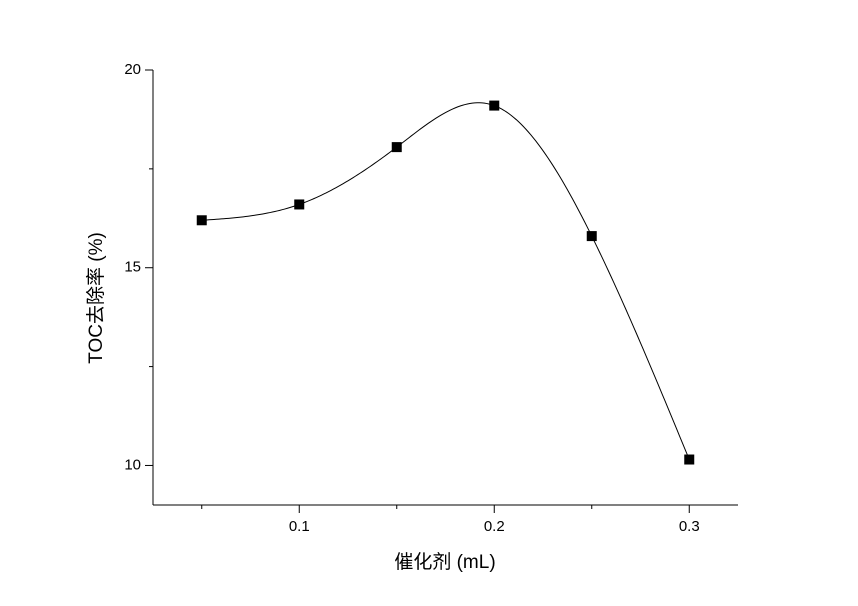  I want to click on y-tick-label: 15, so click(132, 267).